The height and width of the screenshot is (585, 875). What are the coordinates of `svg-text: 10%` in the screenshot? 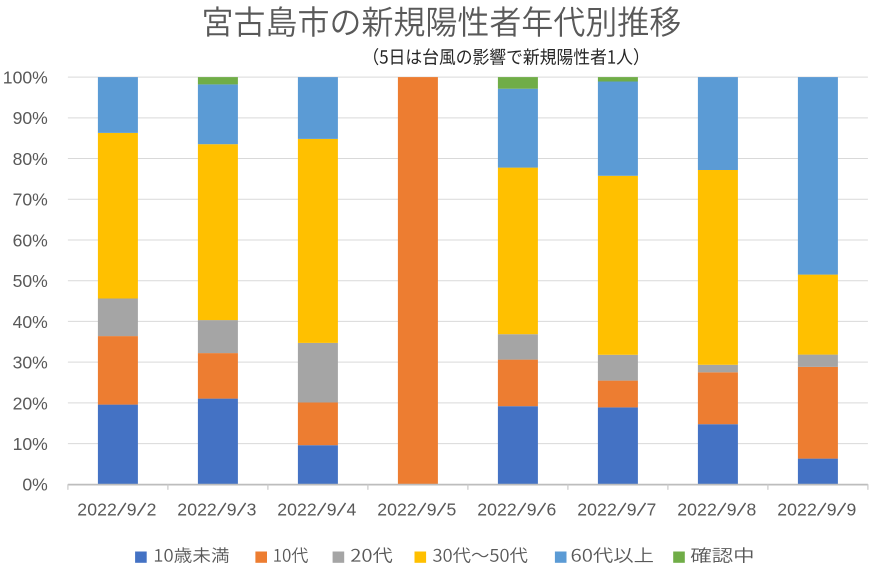 It's located at (31, 444).